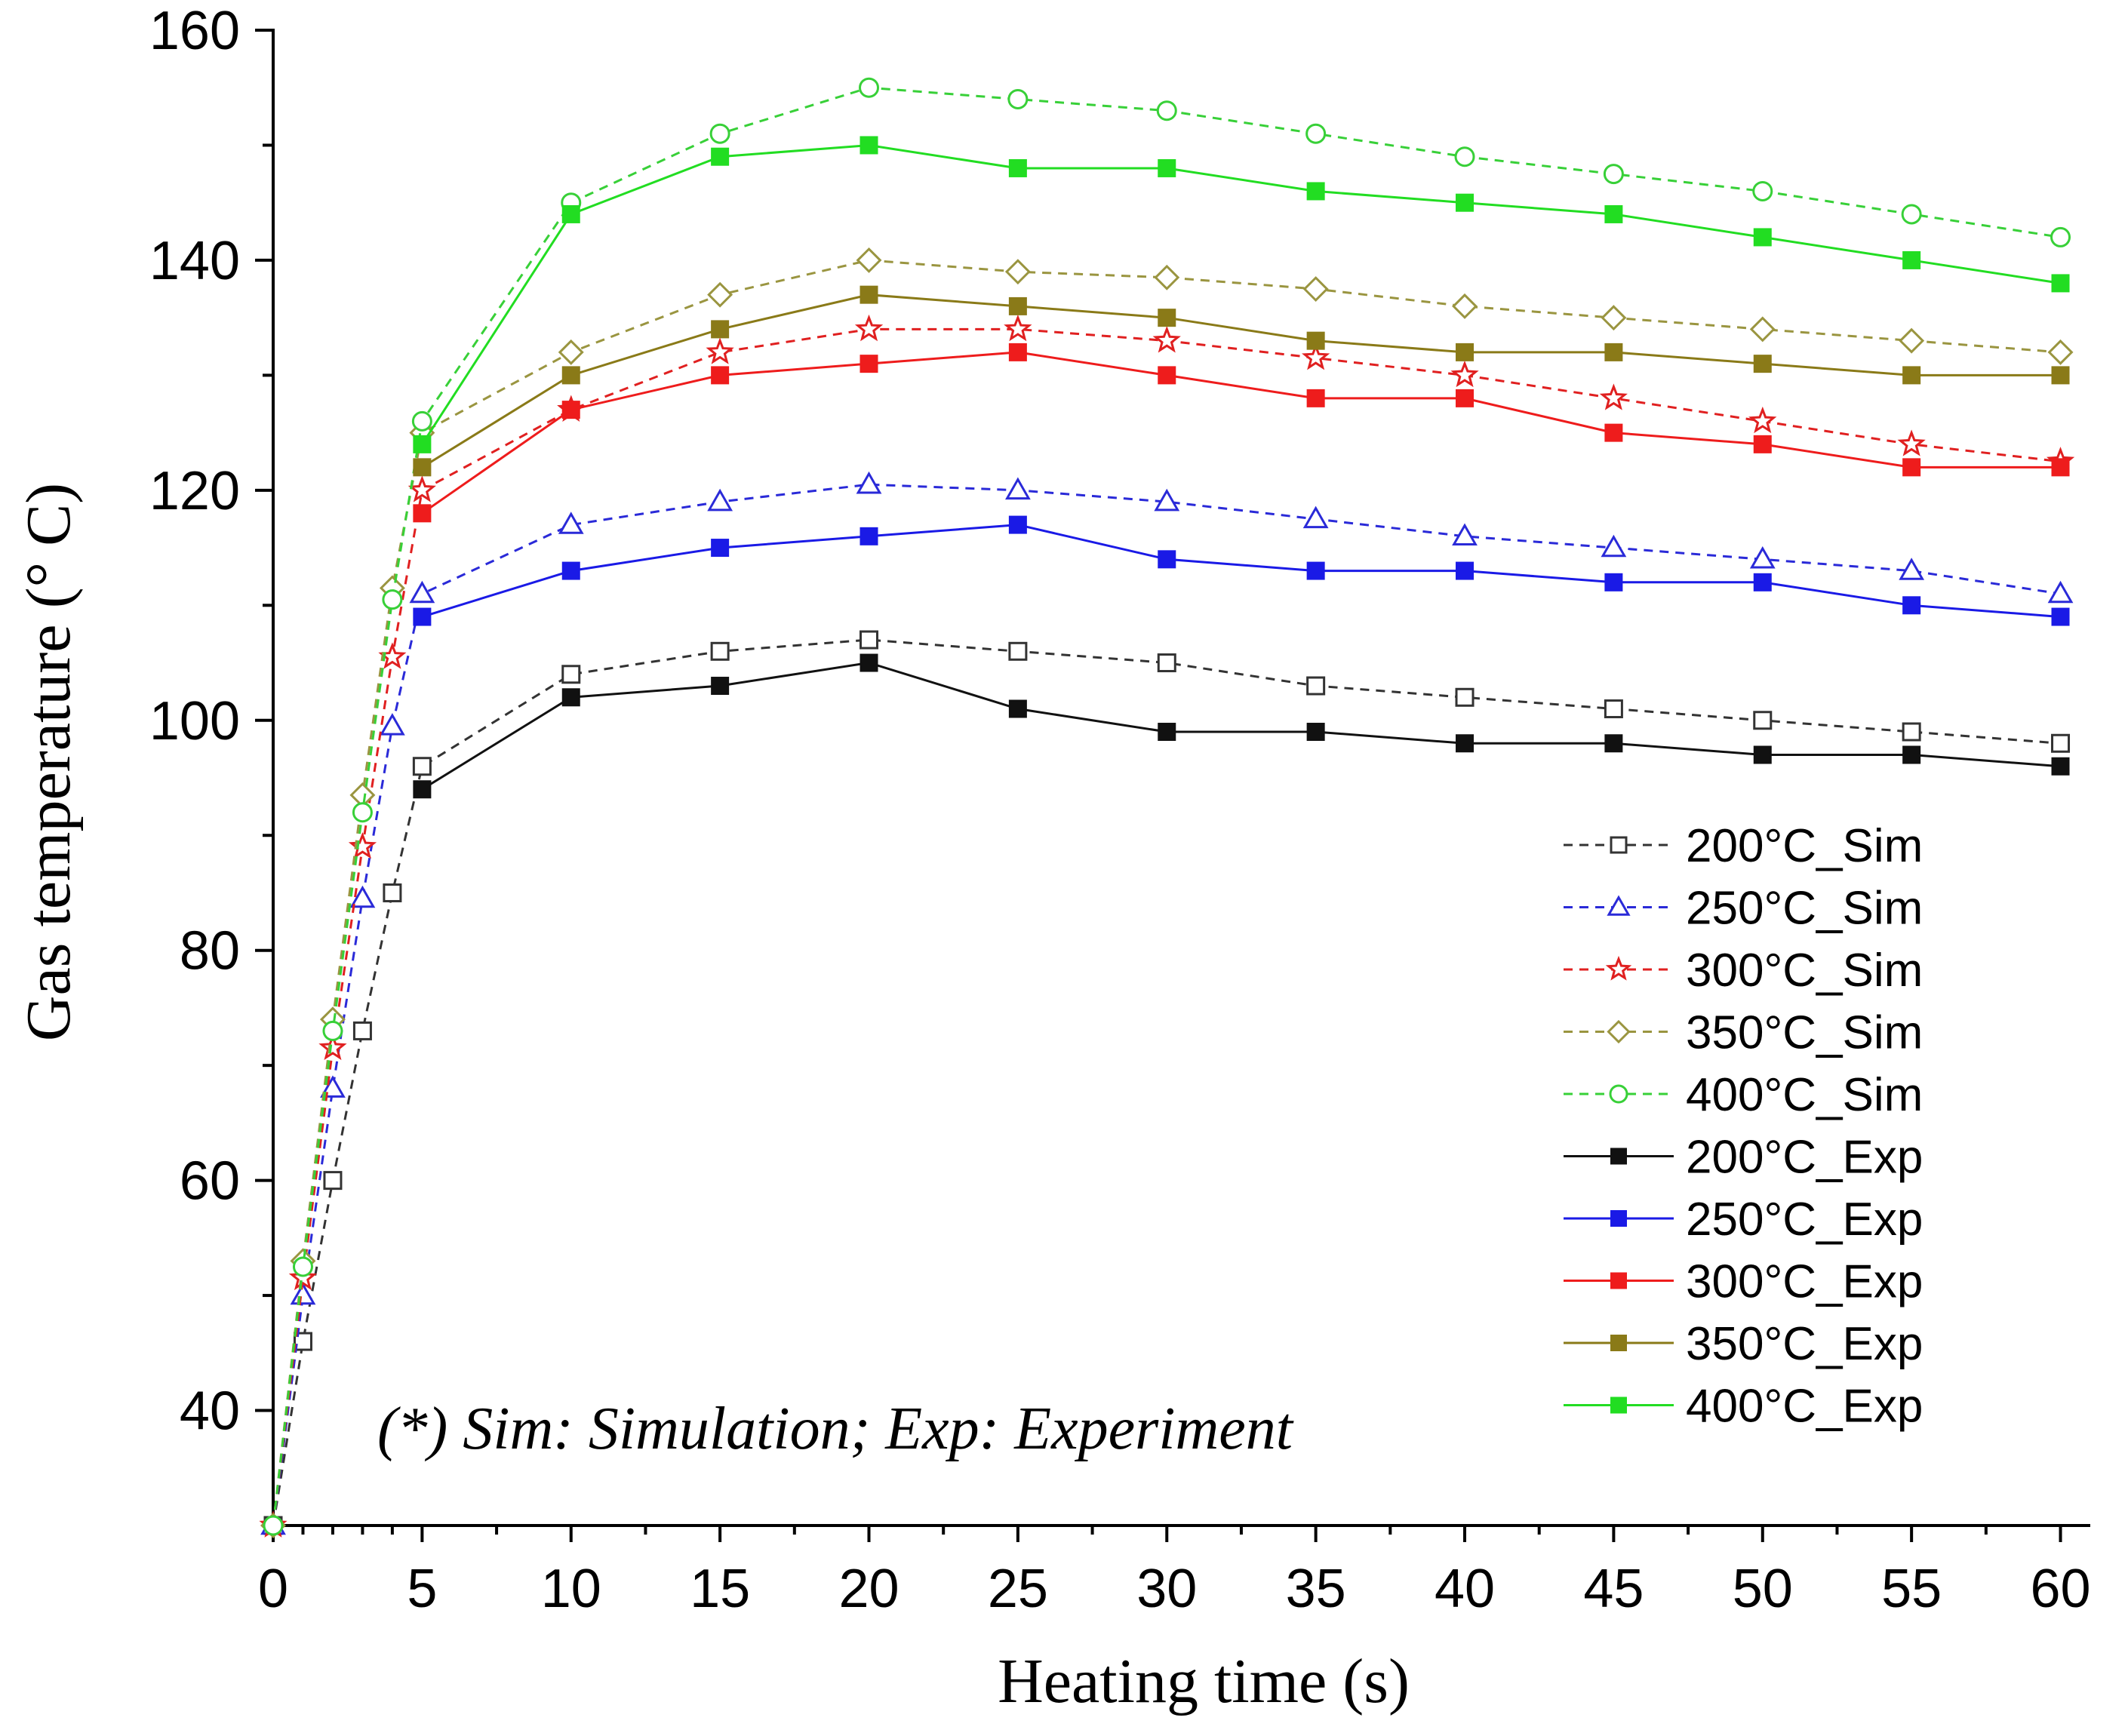 The width and height of the screenshot is (2128, 1736). I want to click on legend-item: 350°C_Exp, so click(1743, 1344).